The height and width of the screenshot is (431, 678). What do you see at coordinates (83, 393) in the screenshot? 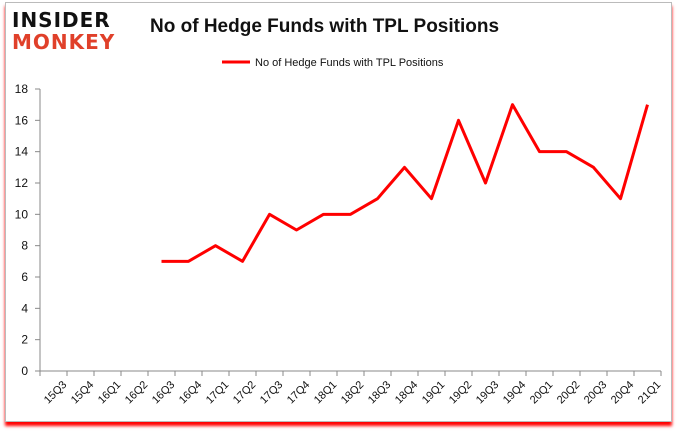
I see `x-tick-label: 15Q4` at bounding box center [83, 393].